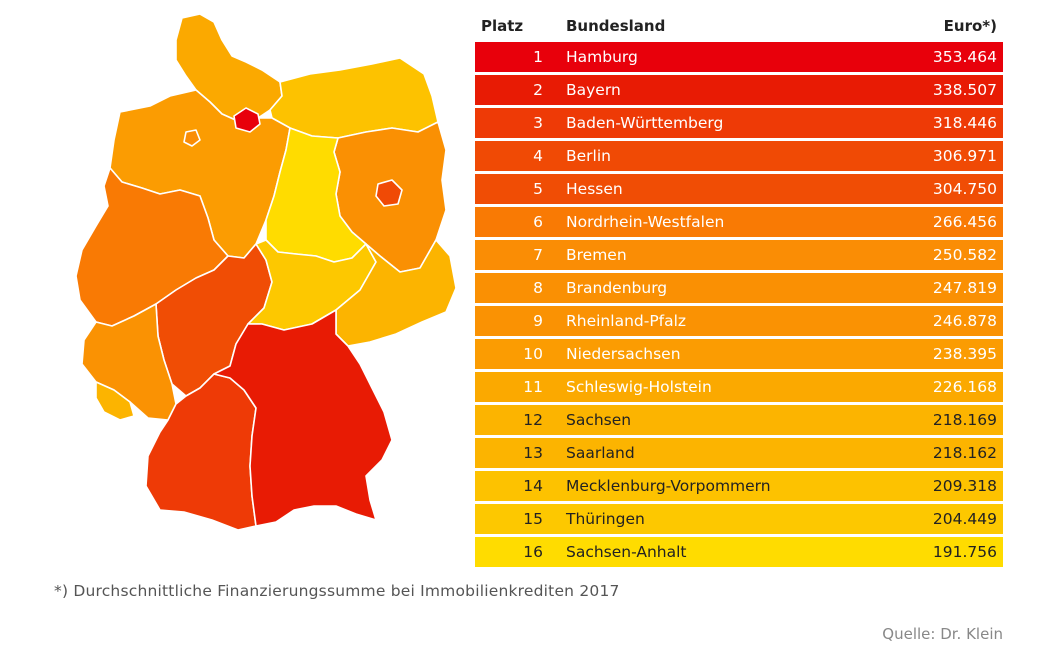 Image resolution: width=1043 pixels, height=664 pixels. Describe the element at coordinates (538, 90) in the screenshot. I see `row-rank: 2` at that location.